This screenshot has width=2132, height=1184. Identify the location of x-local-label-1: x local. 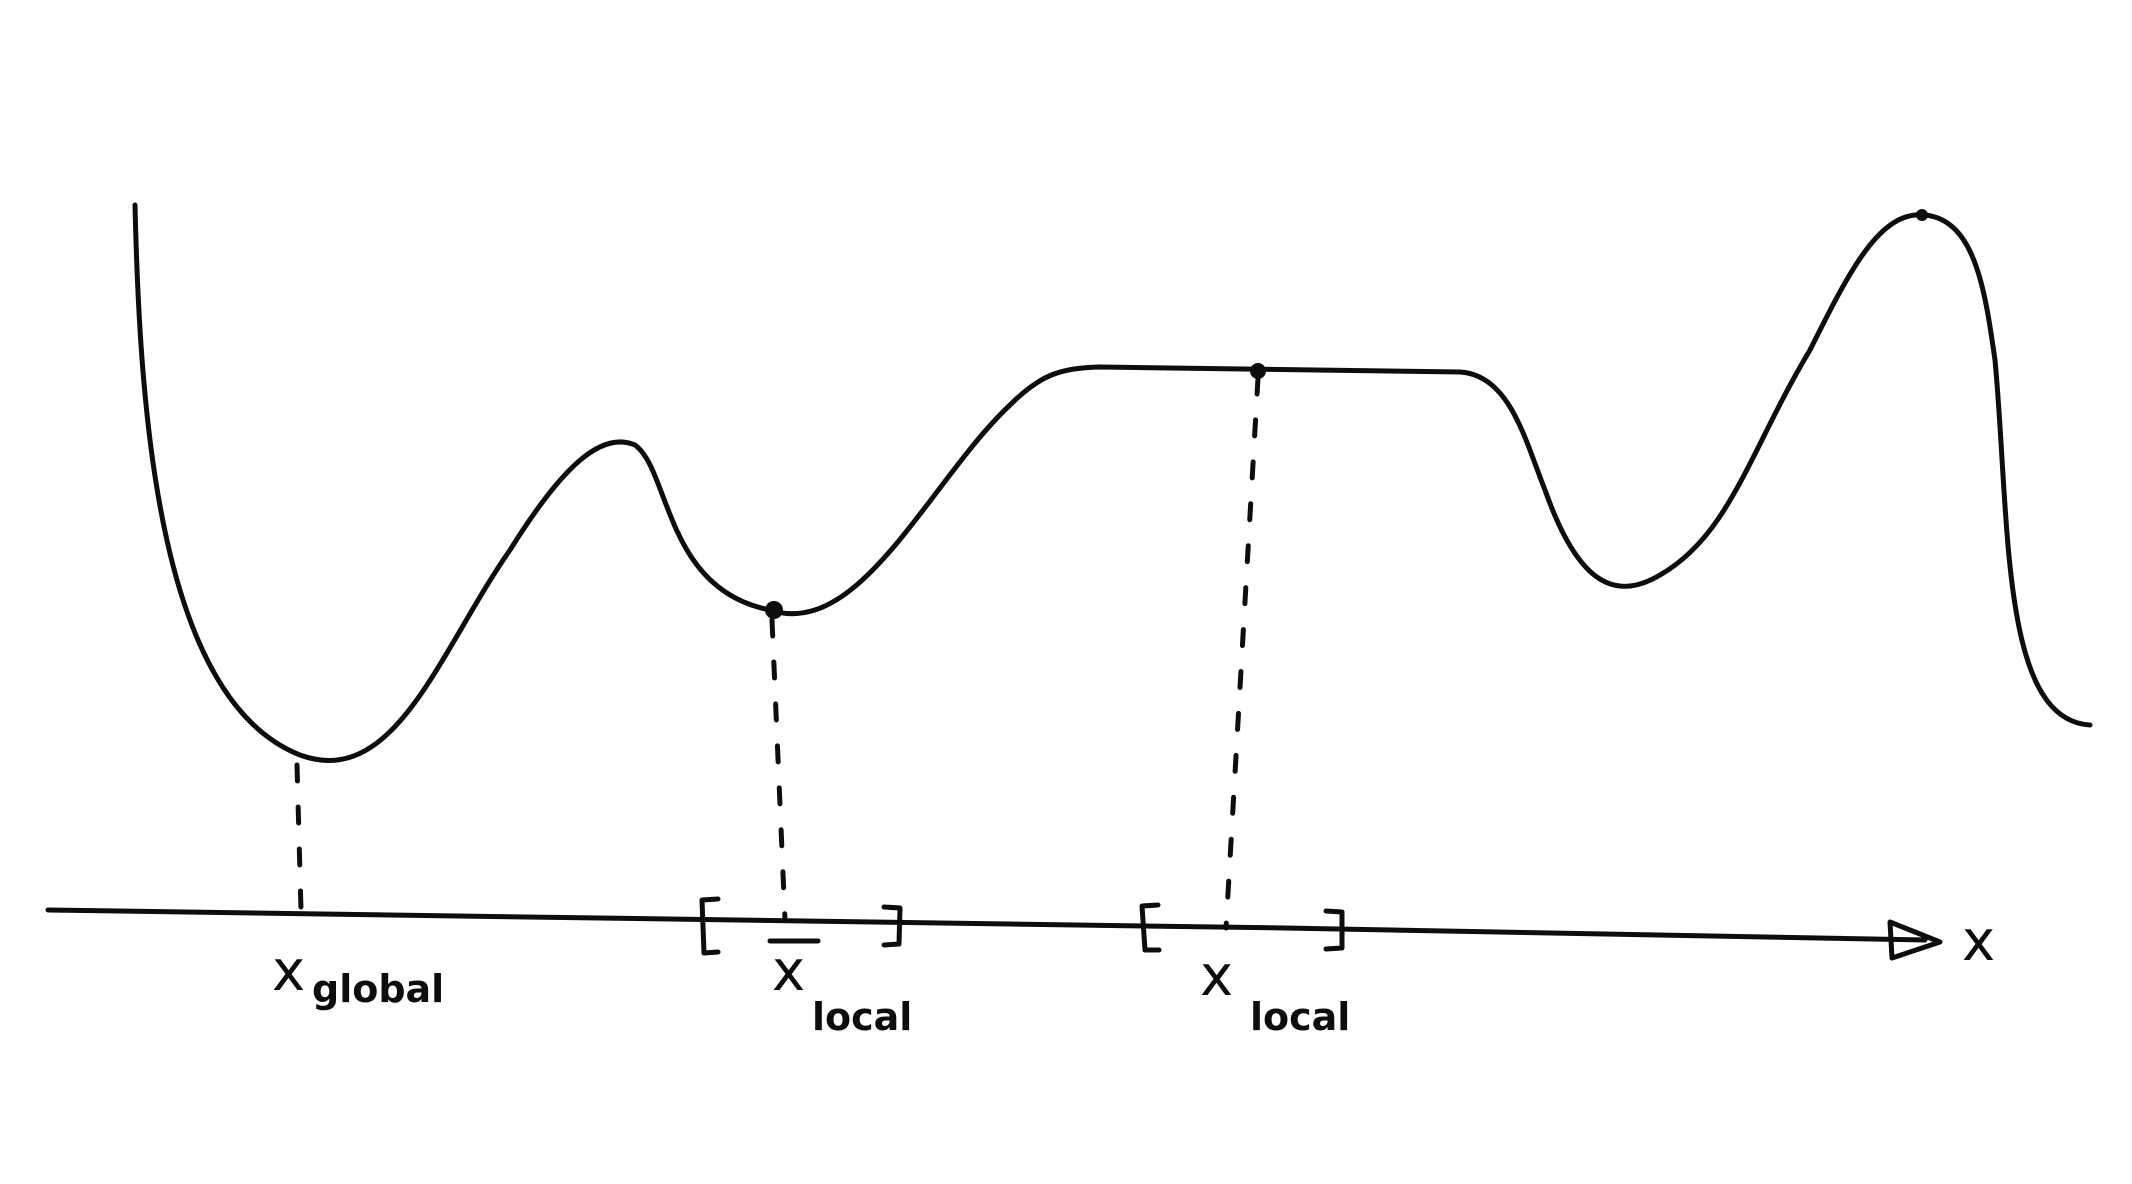
(842, 989).